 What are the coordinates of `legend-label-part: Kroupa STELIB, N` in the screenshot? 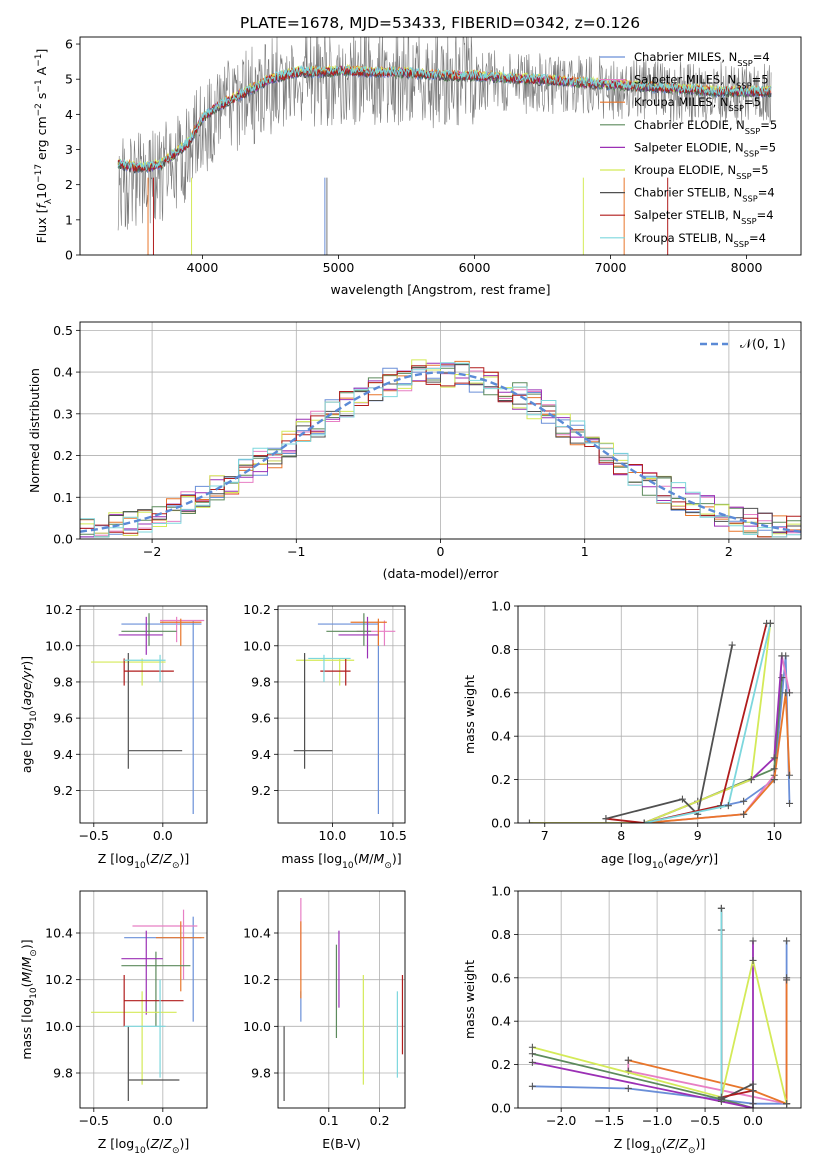 It's located at (684, 238).